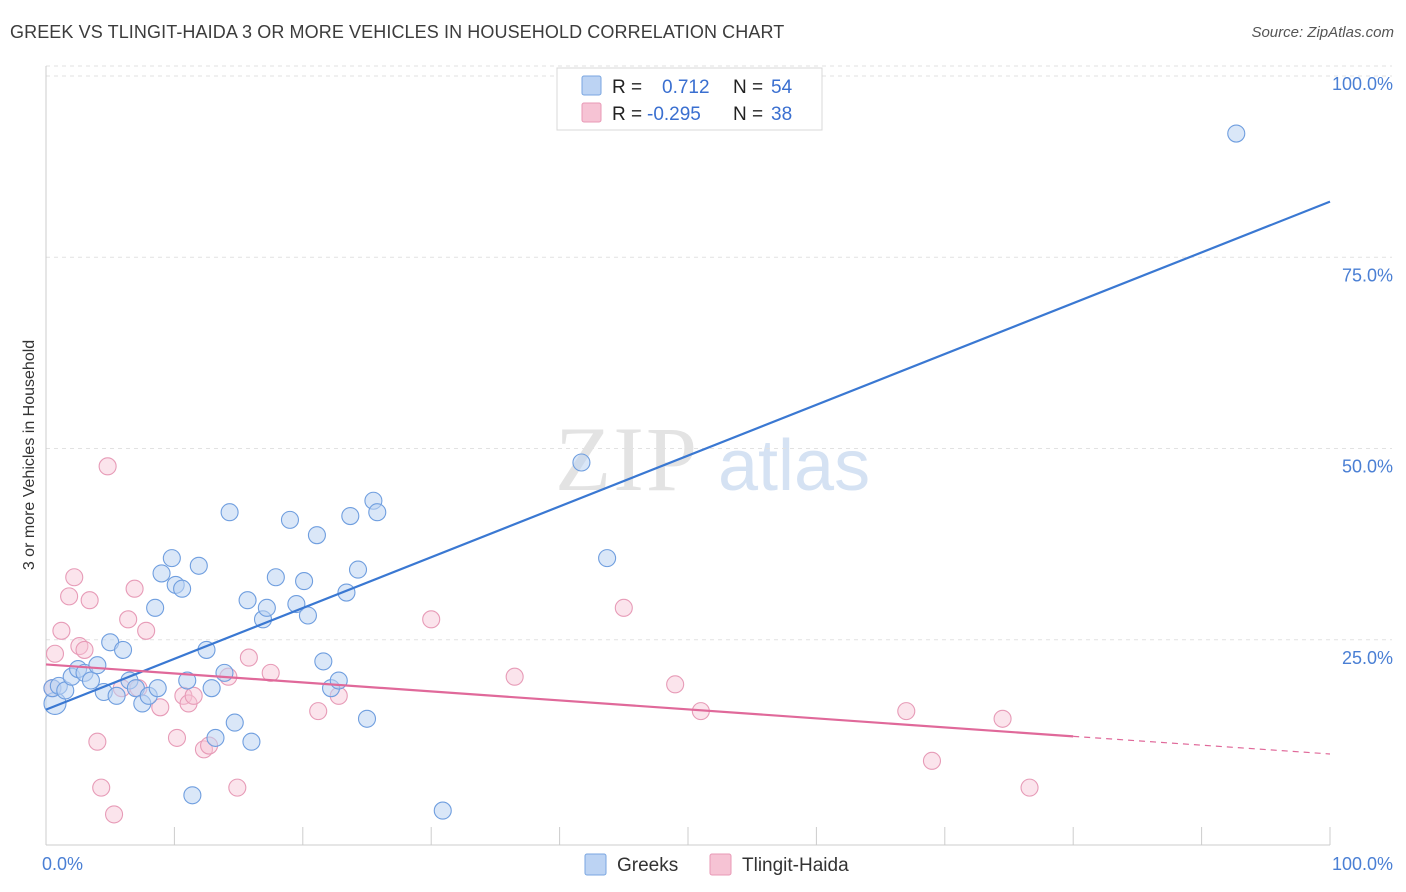  I want to click on greeks-legend-swatch, so click(591, 85).